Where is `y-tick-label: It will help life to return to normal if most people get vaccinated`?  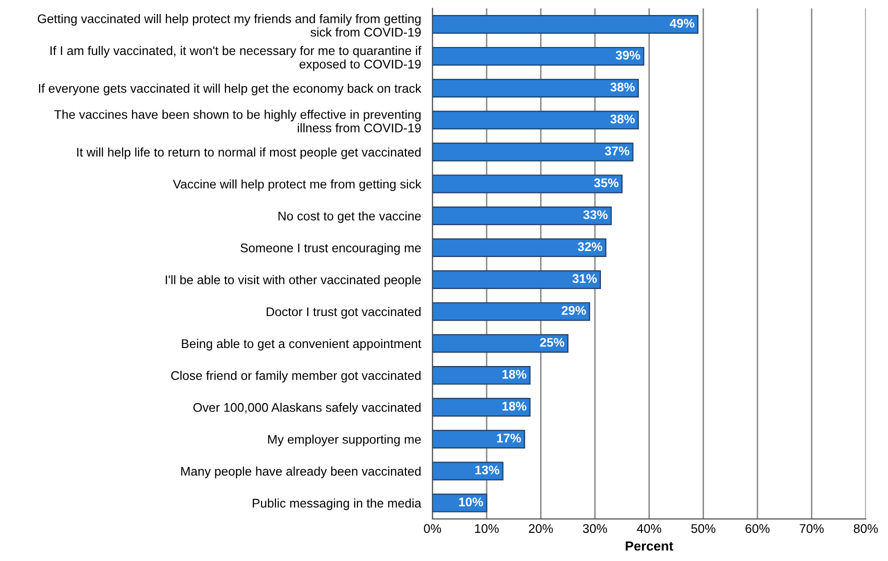
y-tick-label: It will help life to return to normal if most people get vaccinated is located at coordinates (249, 153).